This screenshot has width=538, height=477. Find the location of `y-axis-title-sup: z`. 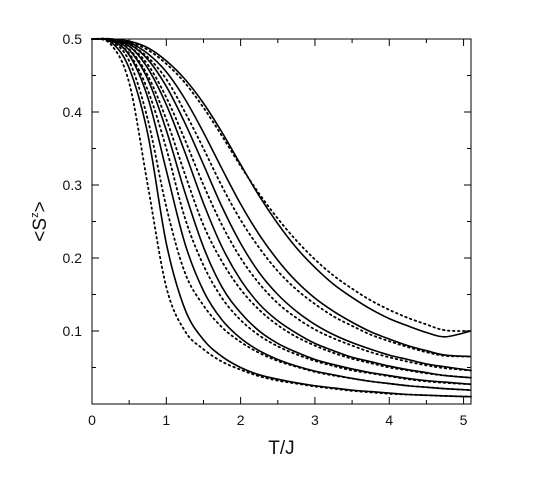

y-axis-title-sup: z is located at coordinates (35, 215).